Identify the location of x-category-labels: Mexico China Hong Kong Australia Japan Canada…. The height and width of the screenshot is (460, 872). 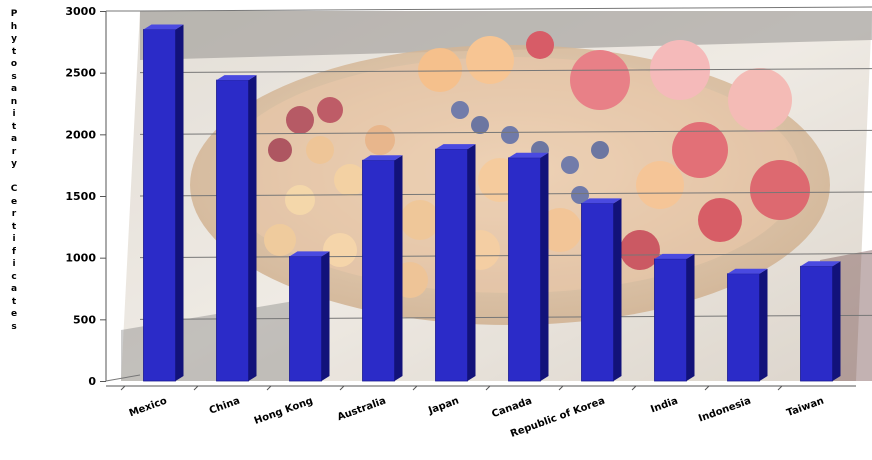
(477, 417).